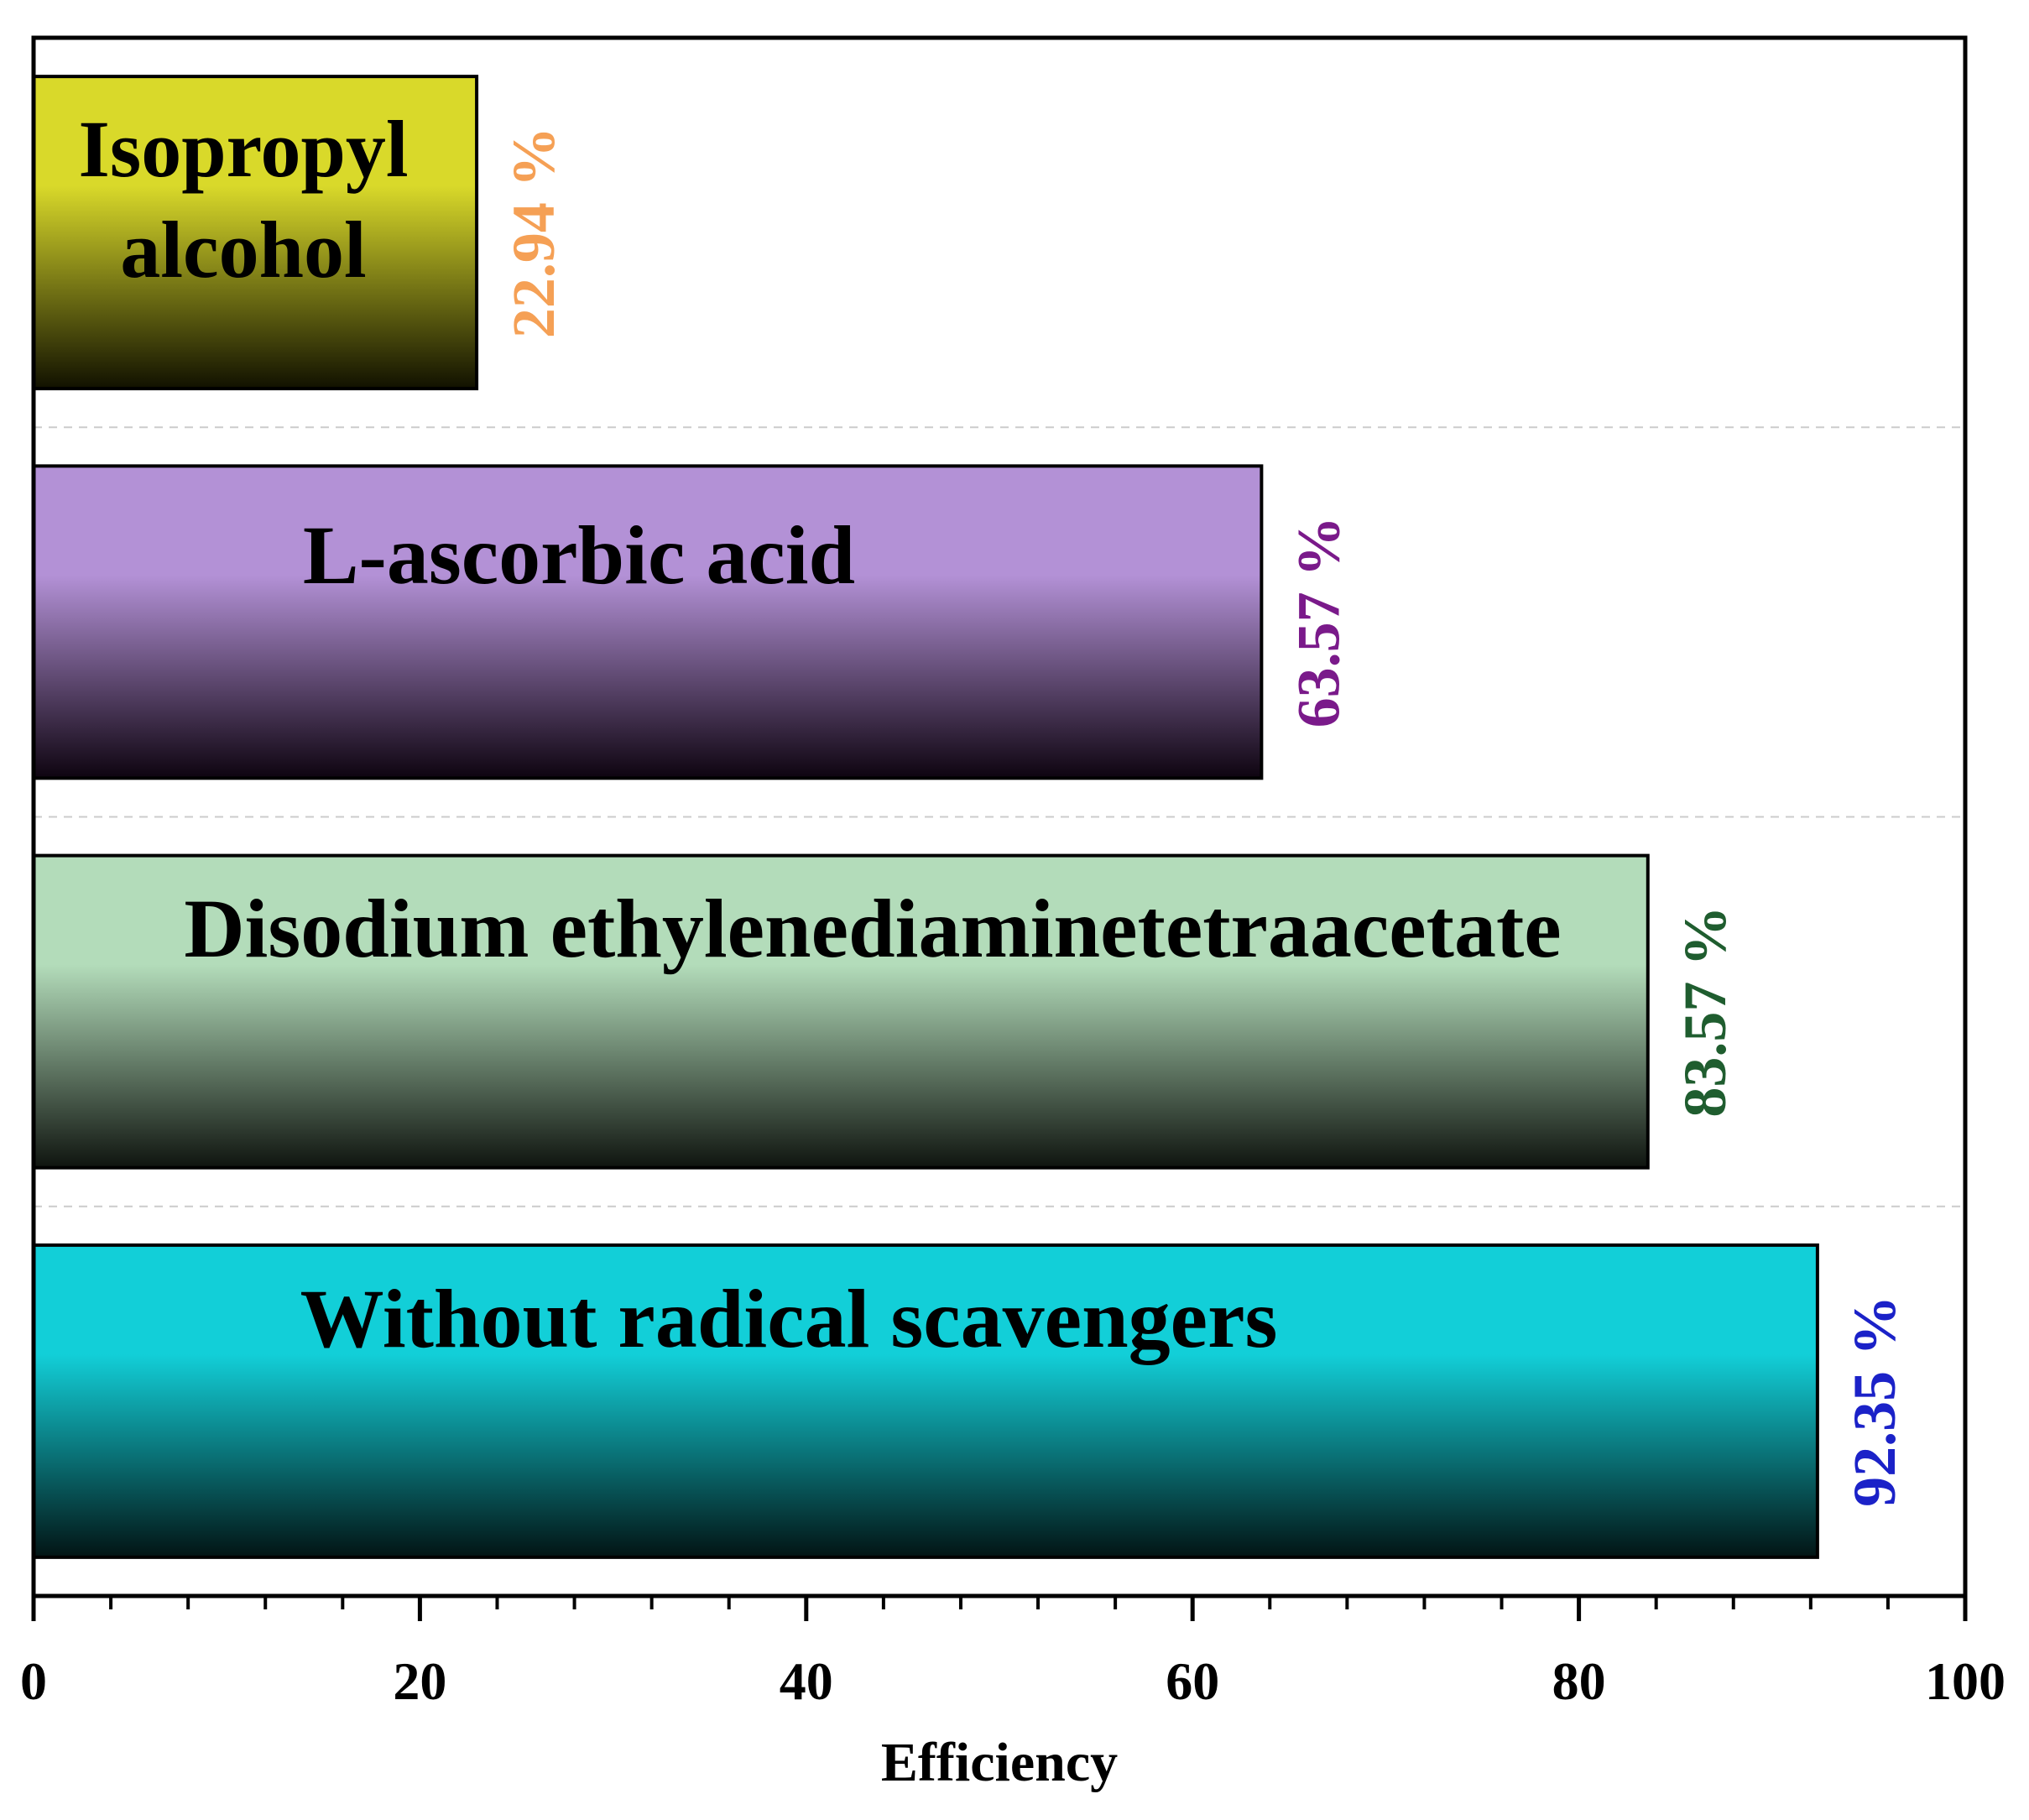 This screenshot has width=2029, height=1820. What do you see at coordinates (1318, 621) in the screenshot?
I see `value-label-1: 63.57 %` at bounding box center [1318, 621].